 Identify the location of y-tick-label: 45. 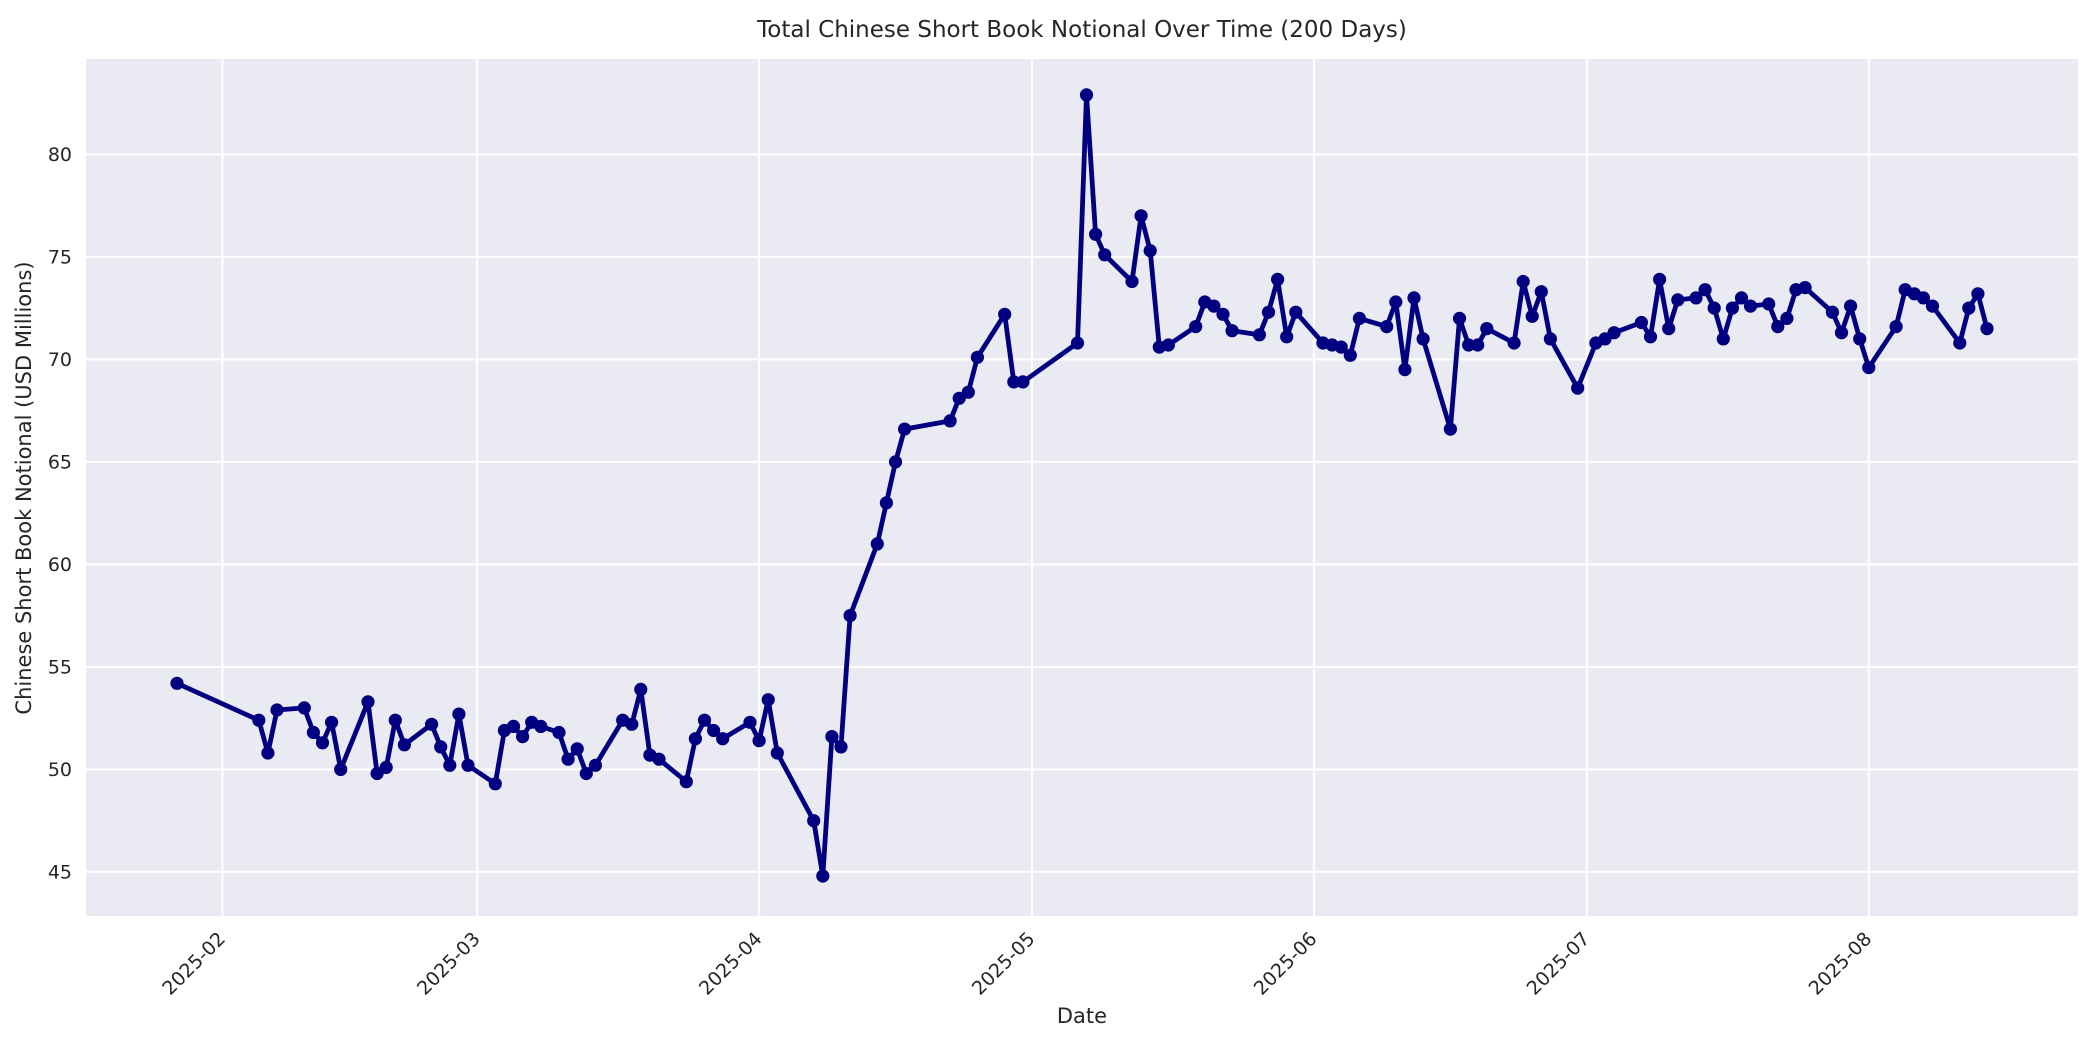
(60, 872).